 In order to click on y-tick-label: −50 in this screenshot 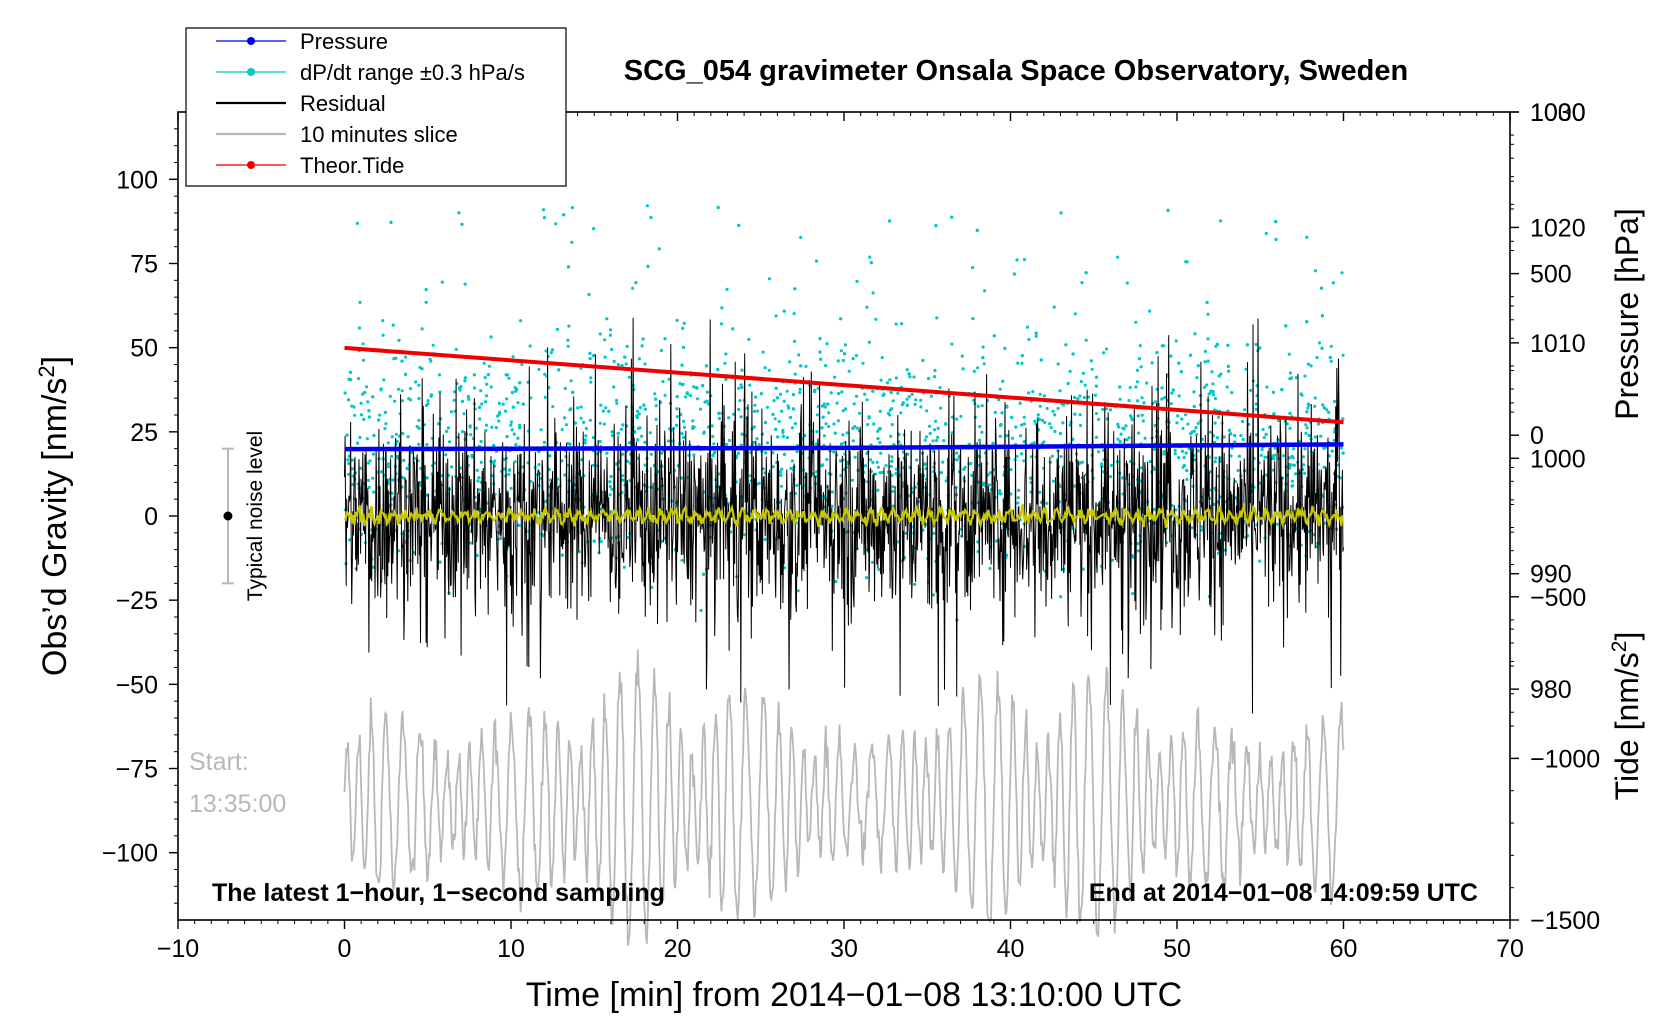, I will do `click(137, 685)`.